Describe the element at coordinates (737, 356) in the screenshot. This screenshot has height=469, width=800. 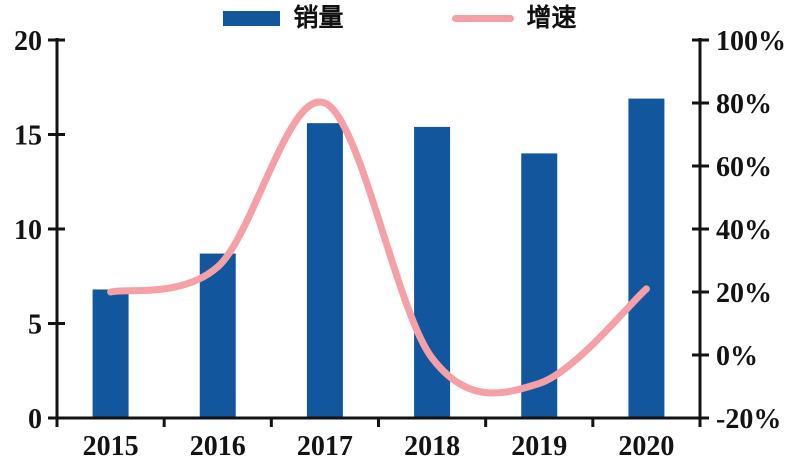
I see `right-axis-tick-label: 0%` at that location.